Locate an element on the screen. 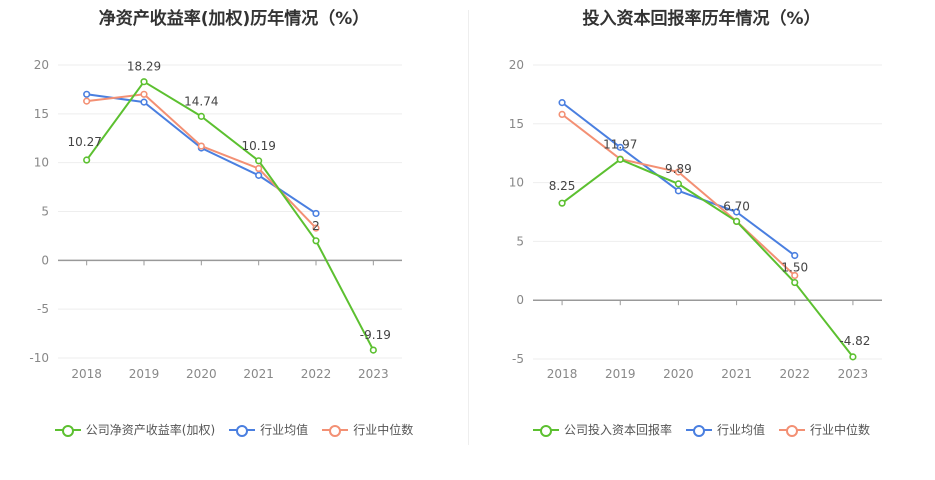  data-label: -4.82 is located at coordinates (854, 341).